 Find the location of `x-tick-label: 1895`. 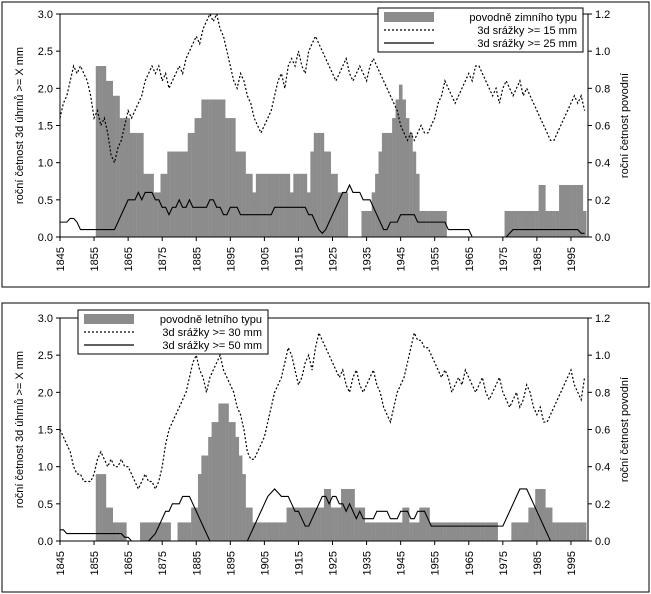

x-tick-label: 1895 is located at coordinates (231, 259).